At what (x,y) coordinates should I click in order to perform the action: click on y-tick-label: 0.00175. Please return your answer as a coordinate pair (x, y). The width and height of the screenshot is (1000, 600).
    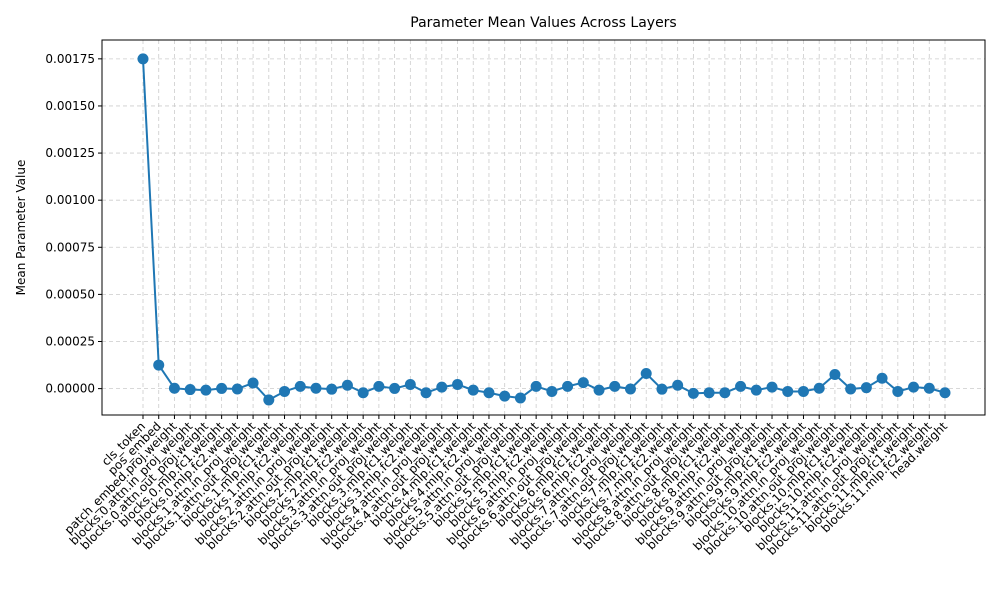
    Looking at the image, I should click on (70, 59).